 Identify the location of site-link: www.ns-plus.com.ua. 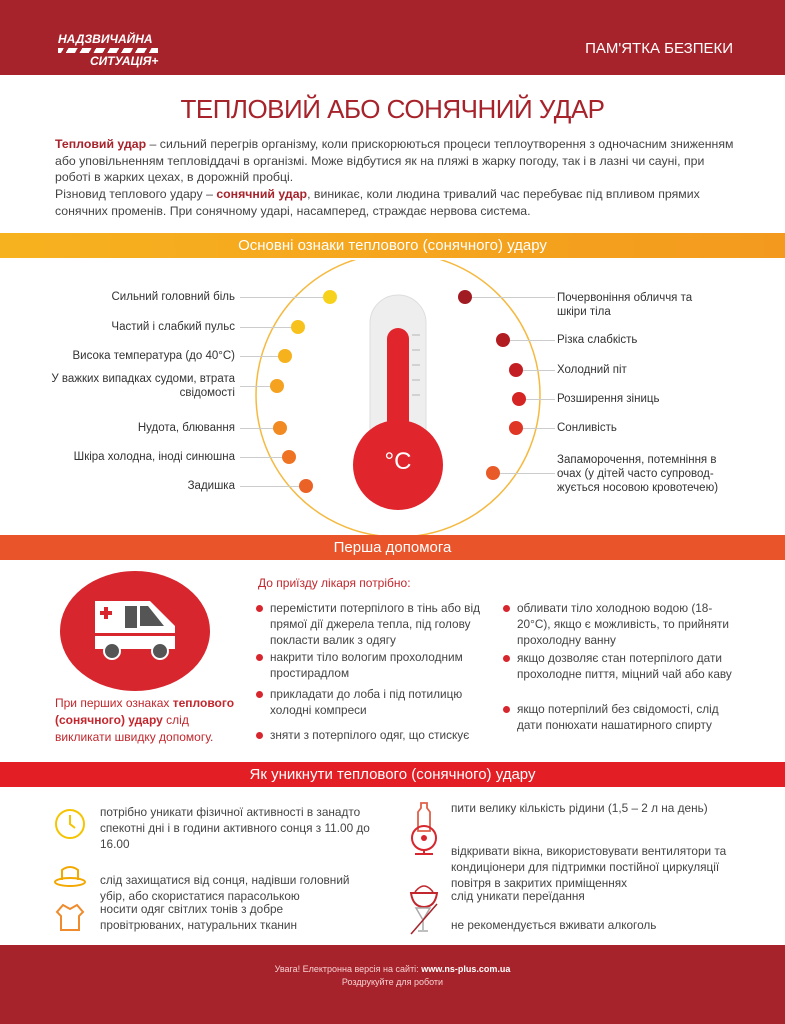
(466, 969).